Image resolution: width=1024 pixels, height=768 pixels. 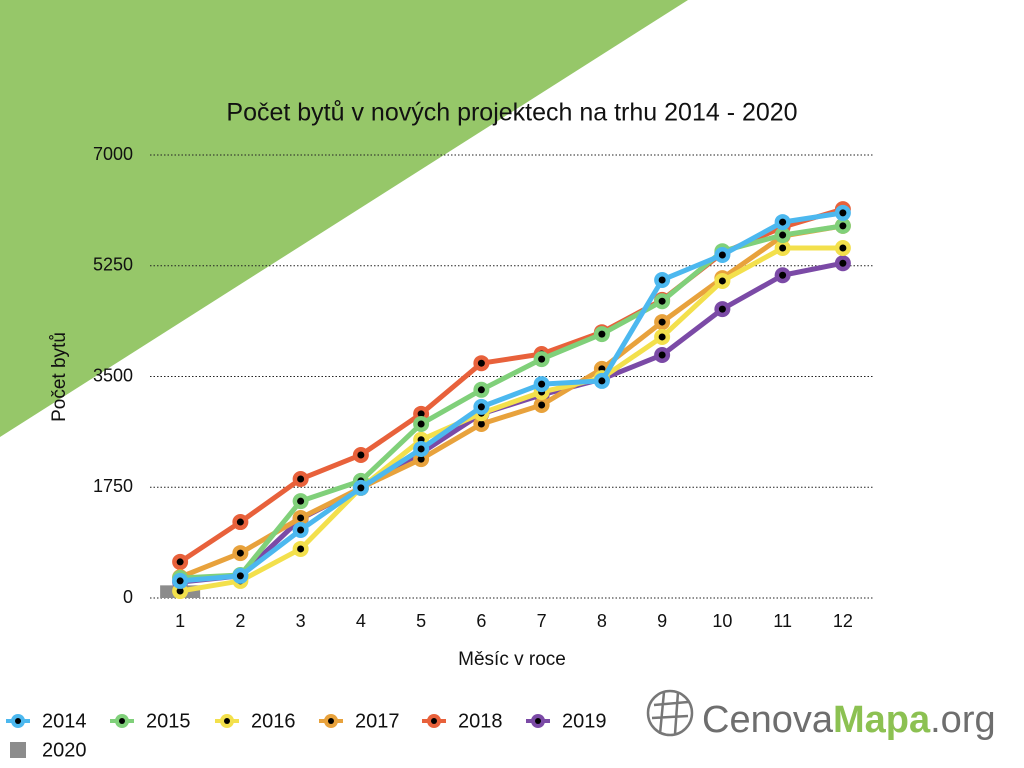 I want to click on y-tick-label: 1750, so click(x=113, y=486).